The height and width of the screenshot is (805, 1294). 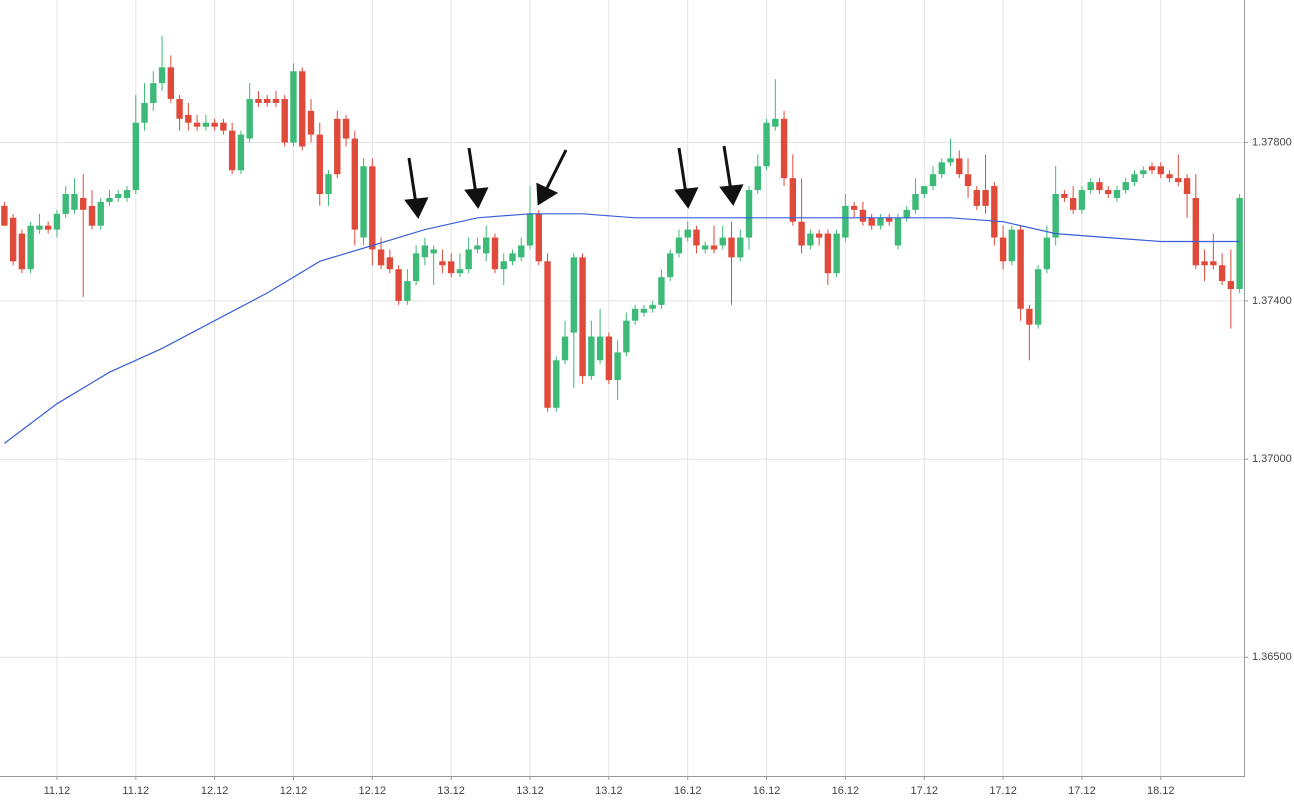 What do you see at coordinates (373, 791) in the screenshot?
I see `x-tick-label: 12.12` at bounding box center [373, 791].